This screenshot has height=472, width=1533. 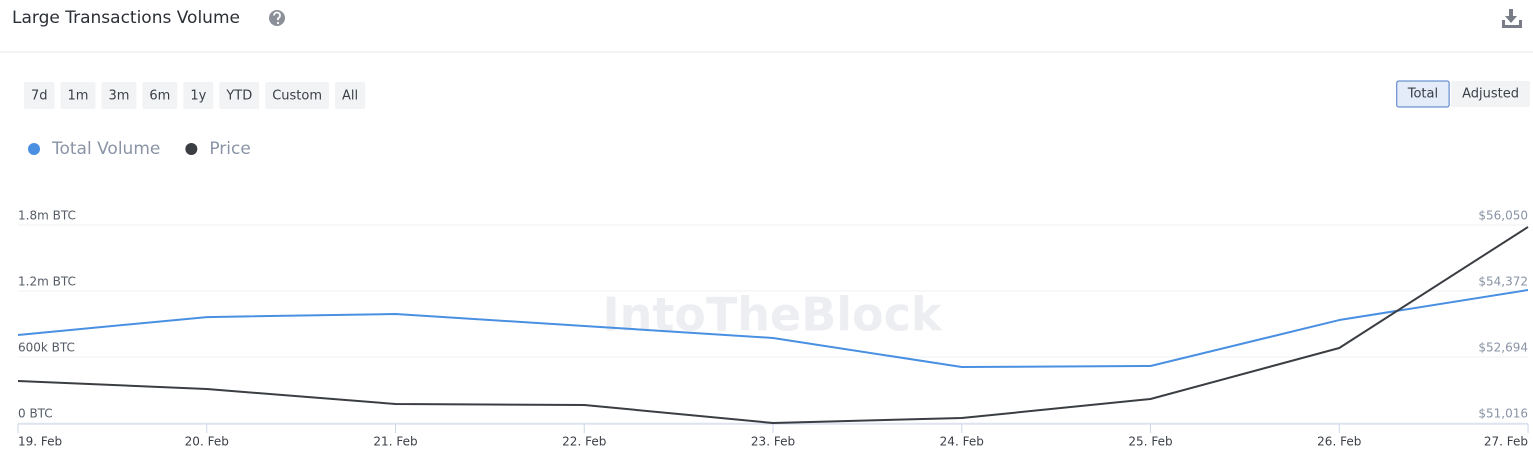 What do you see at coordinates (229, 149) in the screenshot?
I see `legend-label: Price` at bounding box center [229, 149].